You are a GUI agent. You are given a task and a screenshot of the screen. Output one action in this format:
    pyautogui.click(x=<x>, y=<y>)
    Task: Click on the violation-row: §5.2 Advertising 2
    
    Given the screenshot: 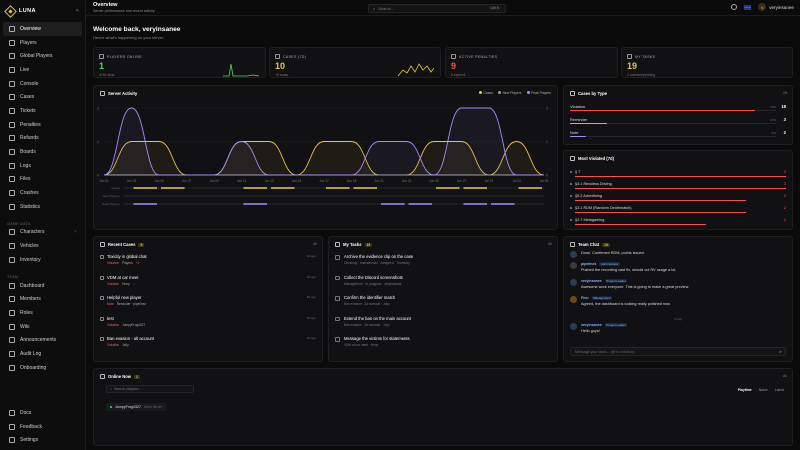 What is the action you would take?
    pyautogui.click(x=678, y=200)
    